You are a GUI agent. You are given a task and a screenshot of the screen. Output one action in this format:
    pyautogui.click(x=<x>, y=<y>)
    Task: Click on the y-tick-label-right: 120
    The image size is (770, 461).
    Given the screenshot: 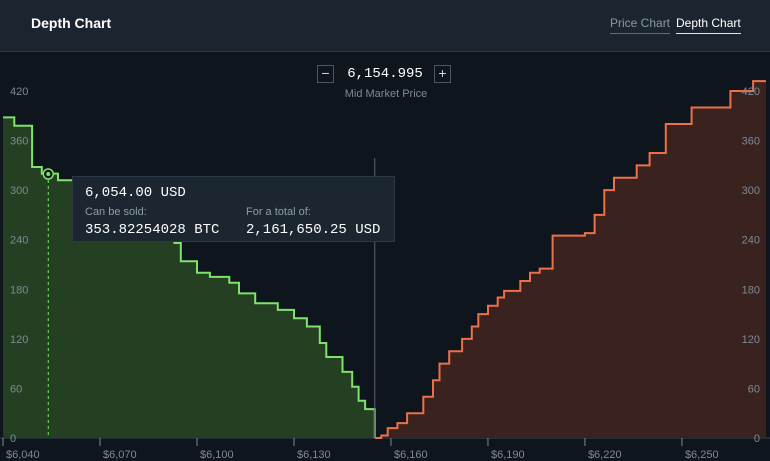 What is the action you would take?
    pyautogui.click(x=751, y=340)
    